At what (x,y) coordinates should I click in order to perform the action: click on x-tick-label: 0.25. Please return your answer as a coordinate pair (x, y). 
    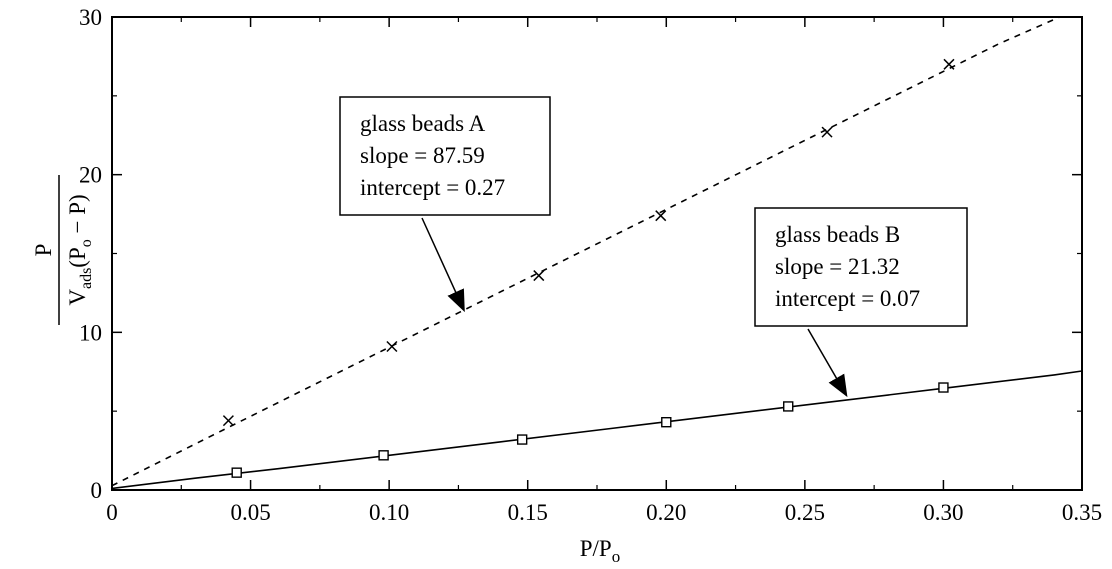
    Looking at the image, I should click on (805, 512).